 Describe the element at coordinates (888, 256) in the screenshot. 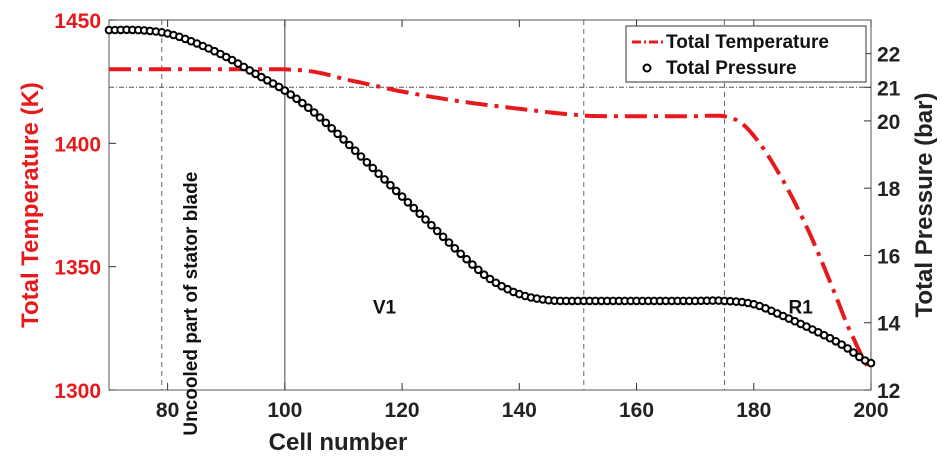

I see `right-tick-label: 16` at that location.